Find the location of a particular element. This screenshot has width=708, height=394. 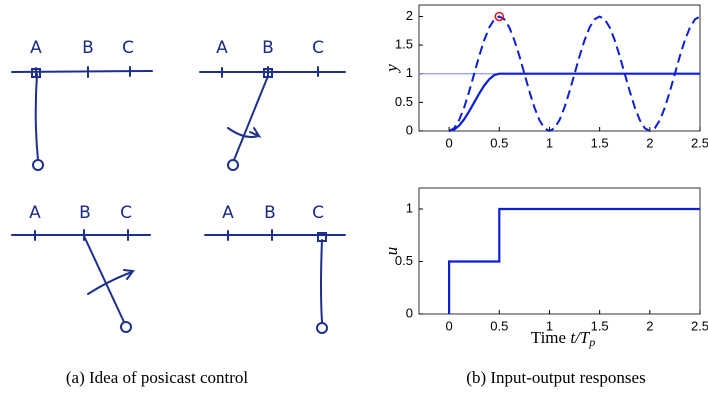

marker is located at coordinates (499, 16).